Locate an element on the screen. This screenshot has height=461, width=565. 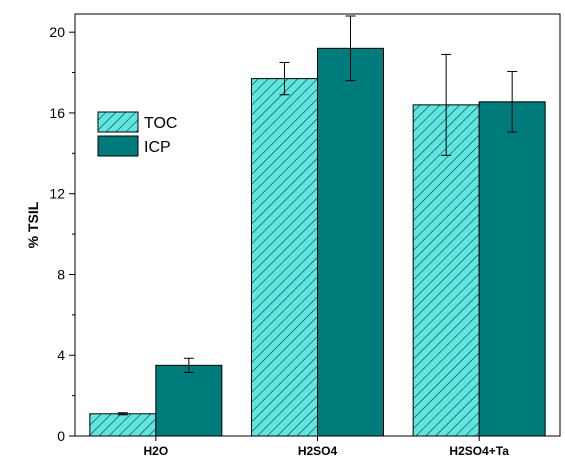
bar-icp-h2so4-ta is located at coordinates (512, 269).